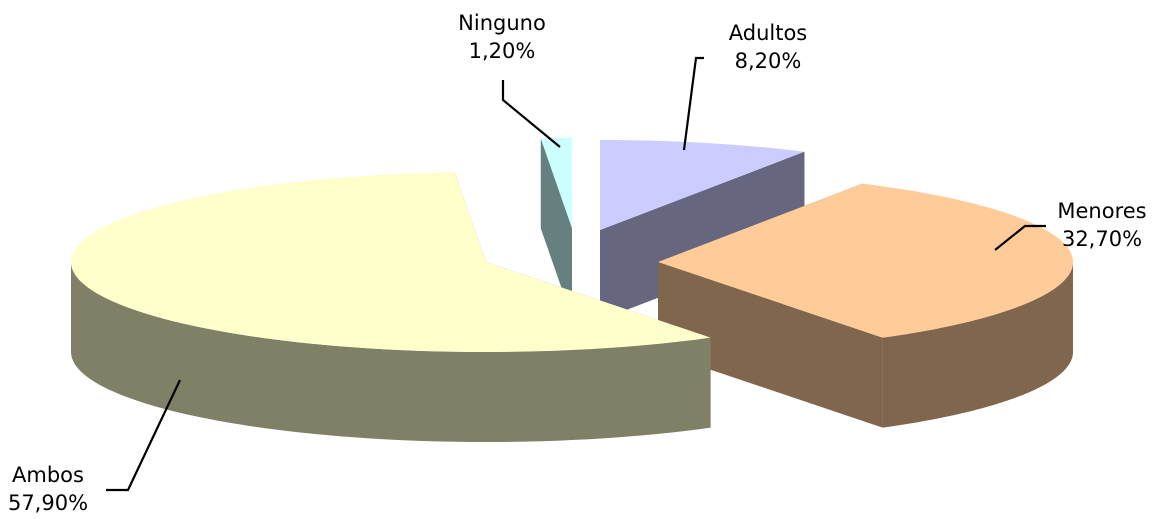  I want to click on data-label-menores: Menores 32,70%, so click(1070, 225).